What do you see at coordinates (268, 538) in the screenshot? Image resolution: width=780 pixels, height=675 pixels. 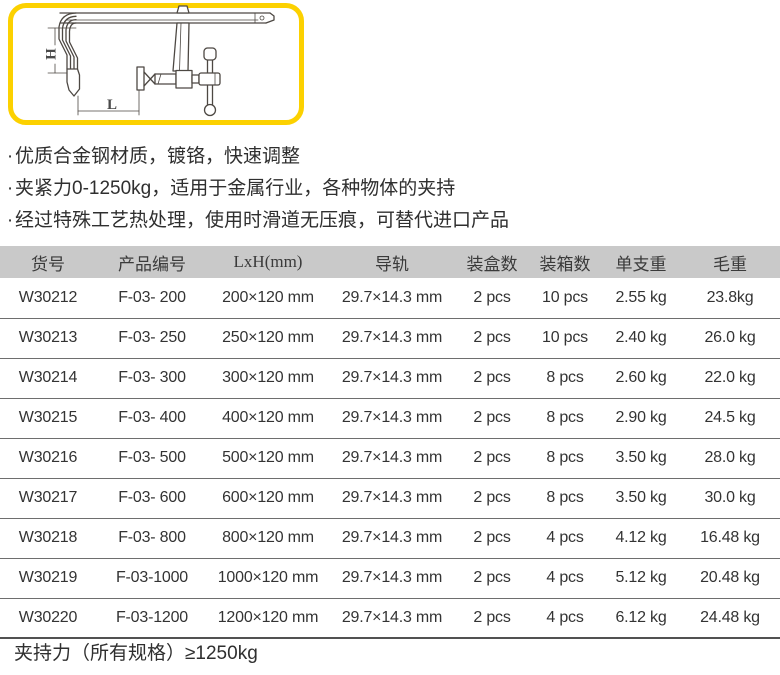 I see `table-cell: 800×120 mm` at bounding box center [268, 538].